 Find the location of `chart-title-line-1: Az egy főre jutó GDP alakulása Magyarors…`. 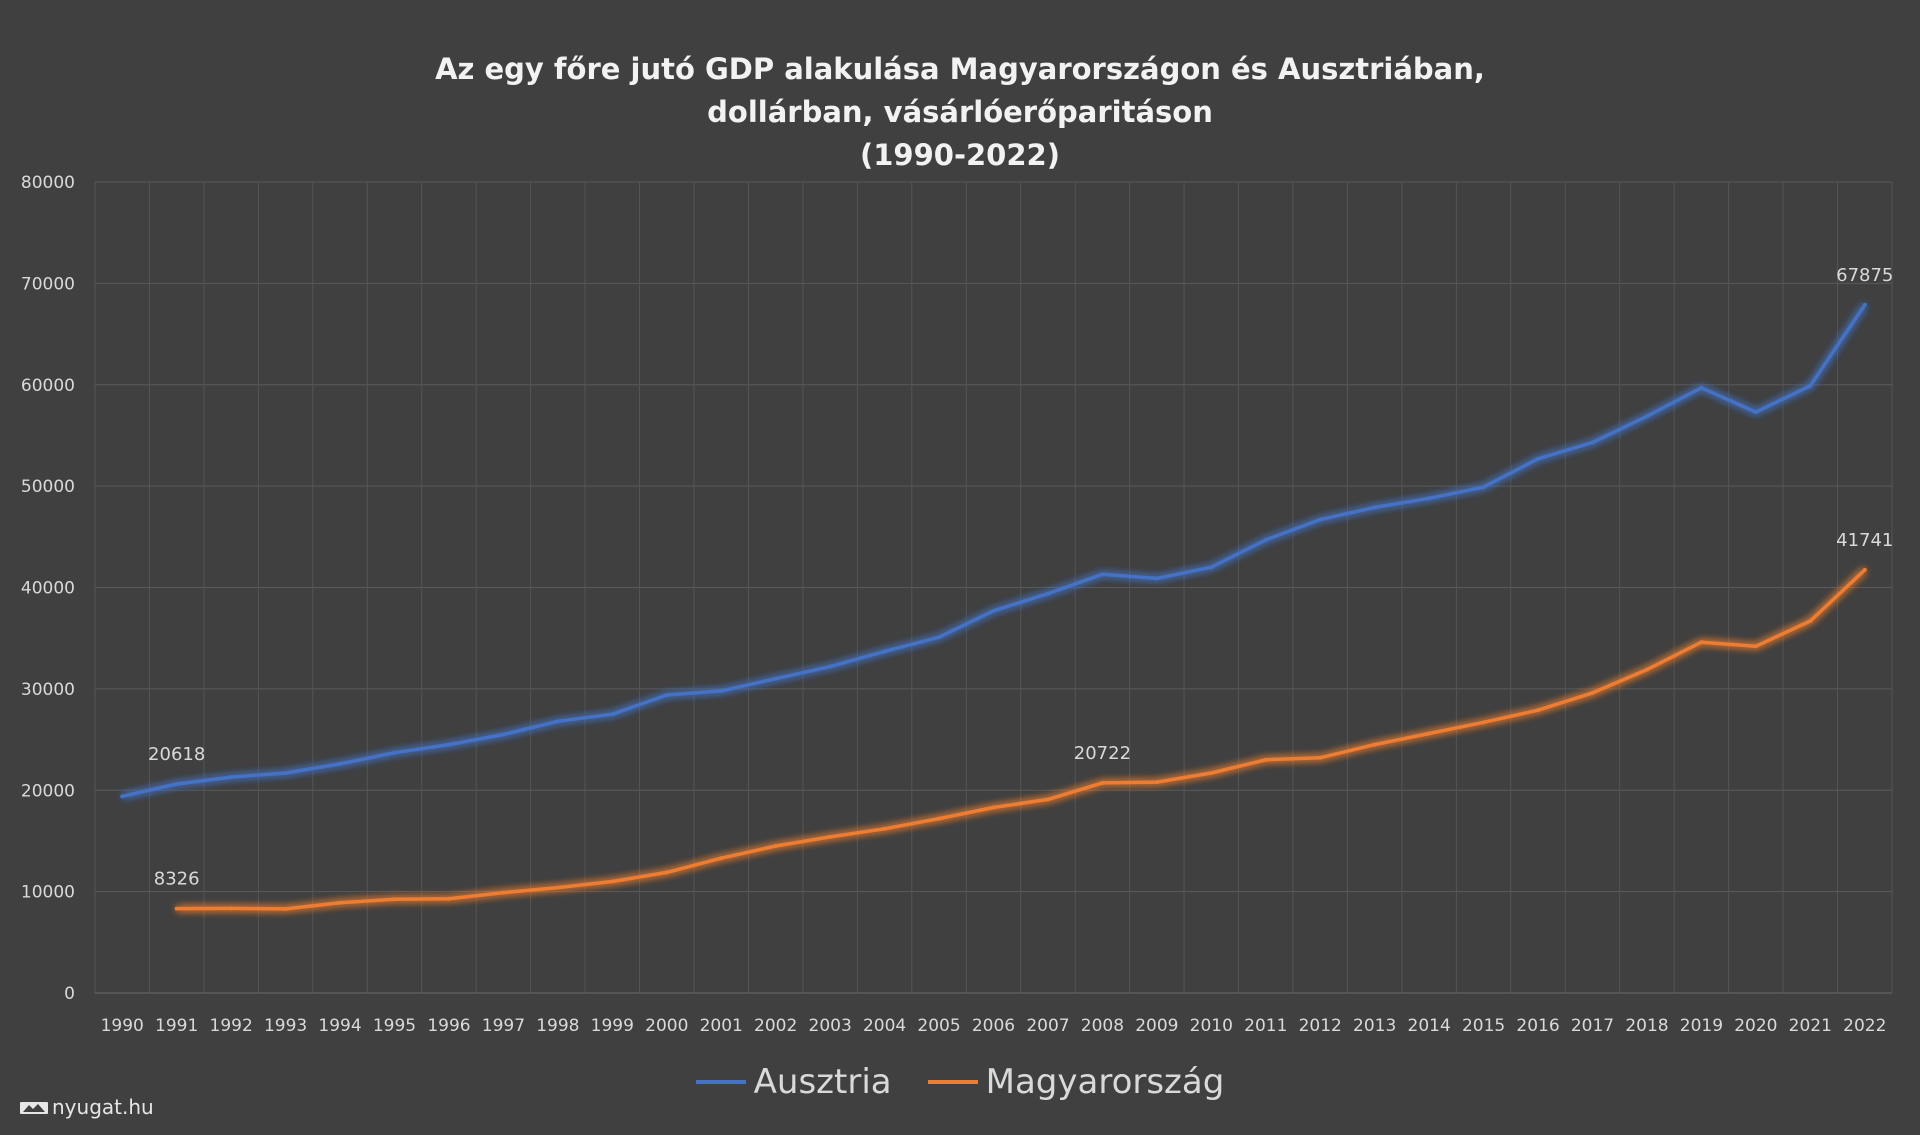

chart-title-line-1: Az egy főre jutó GDP alakulása Magyarors… is located at coordinates (960, 69).